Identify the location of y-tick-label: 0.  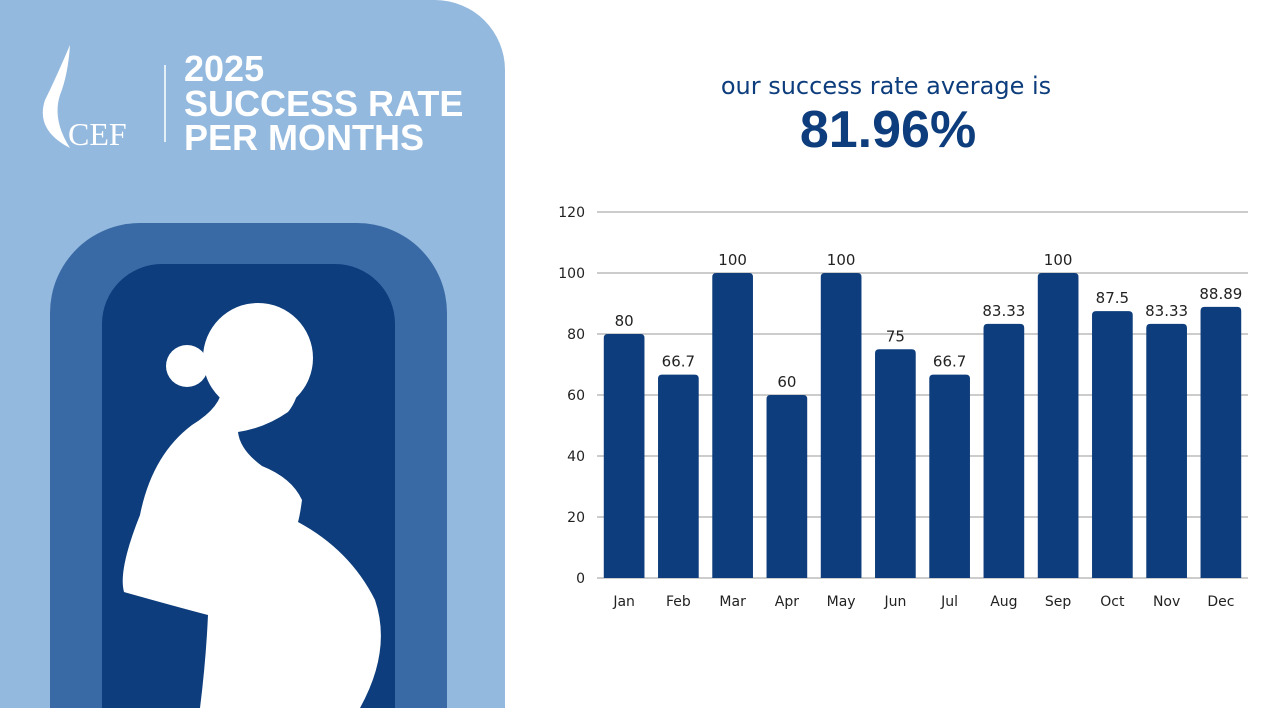
(580, 579).